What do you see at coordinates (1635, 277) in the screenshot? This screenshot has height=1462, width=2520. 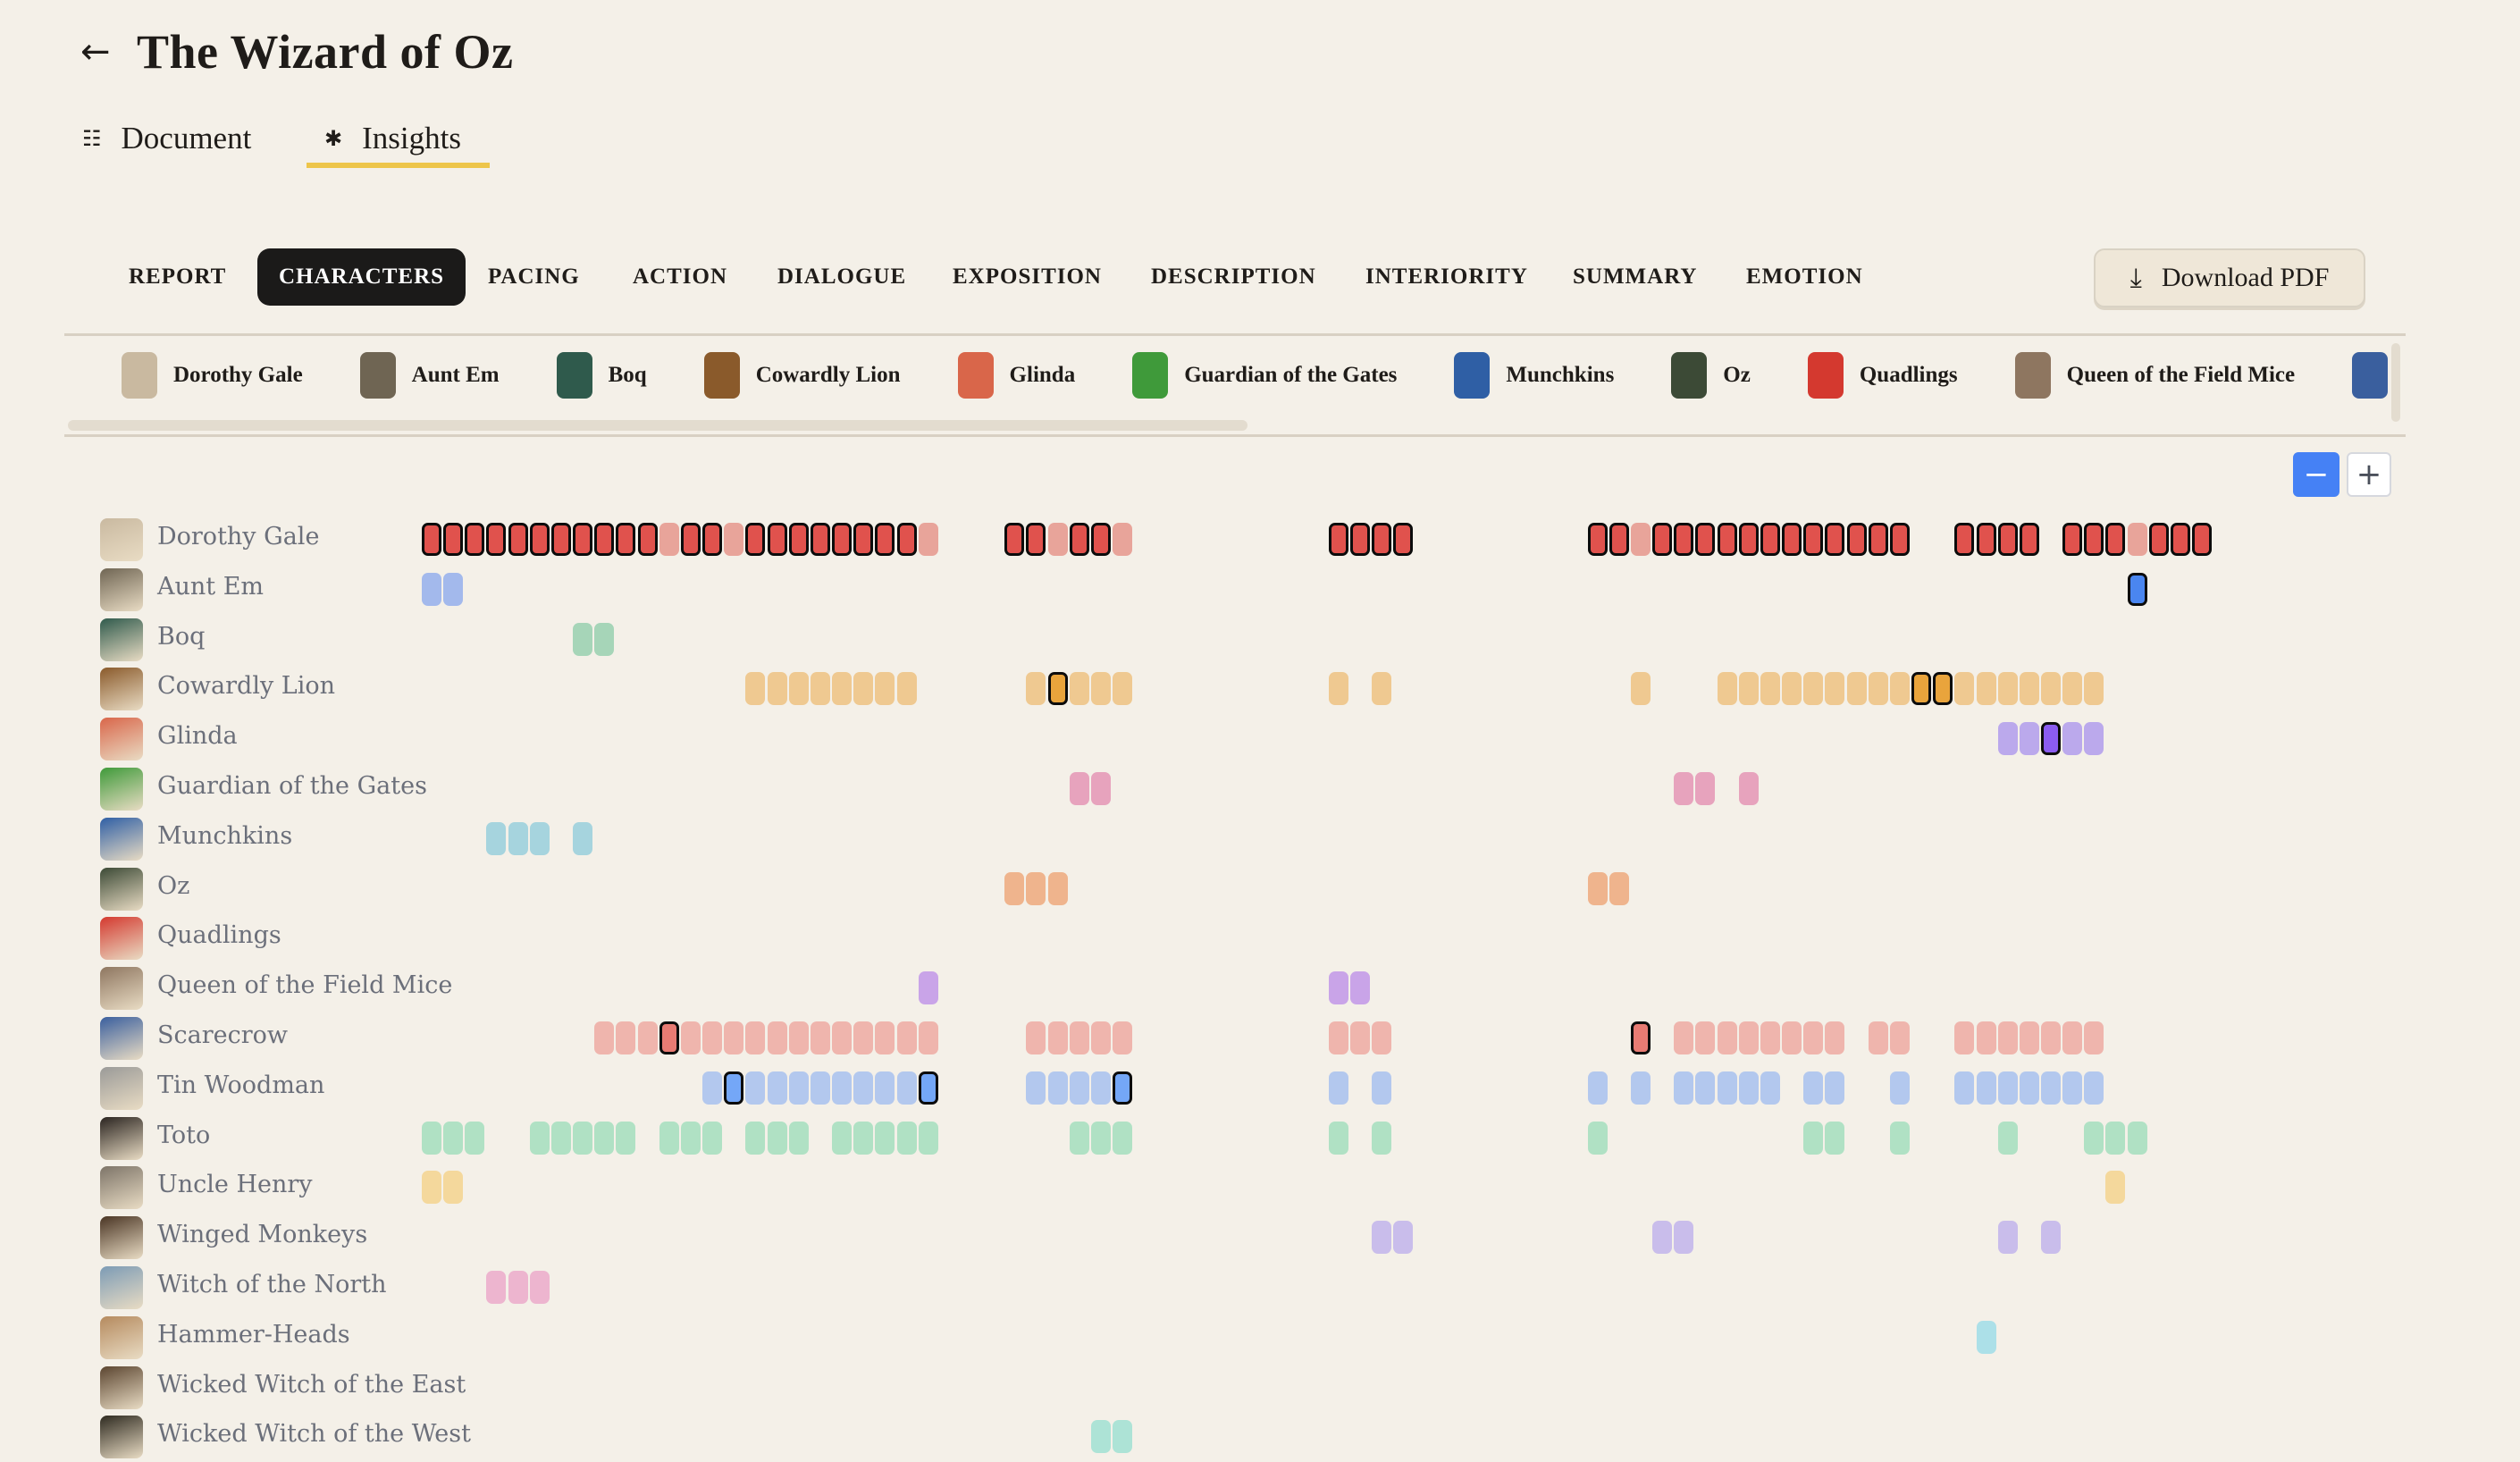 I see `category-tab-summary: SUMMARY` at bounding box center [1635, 277].